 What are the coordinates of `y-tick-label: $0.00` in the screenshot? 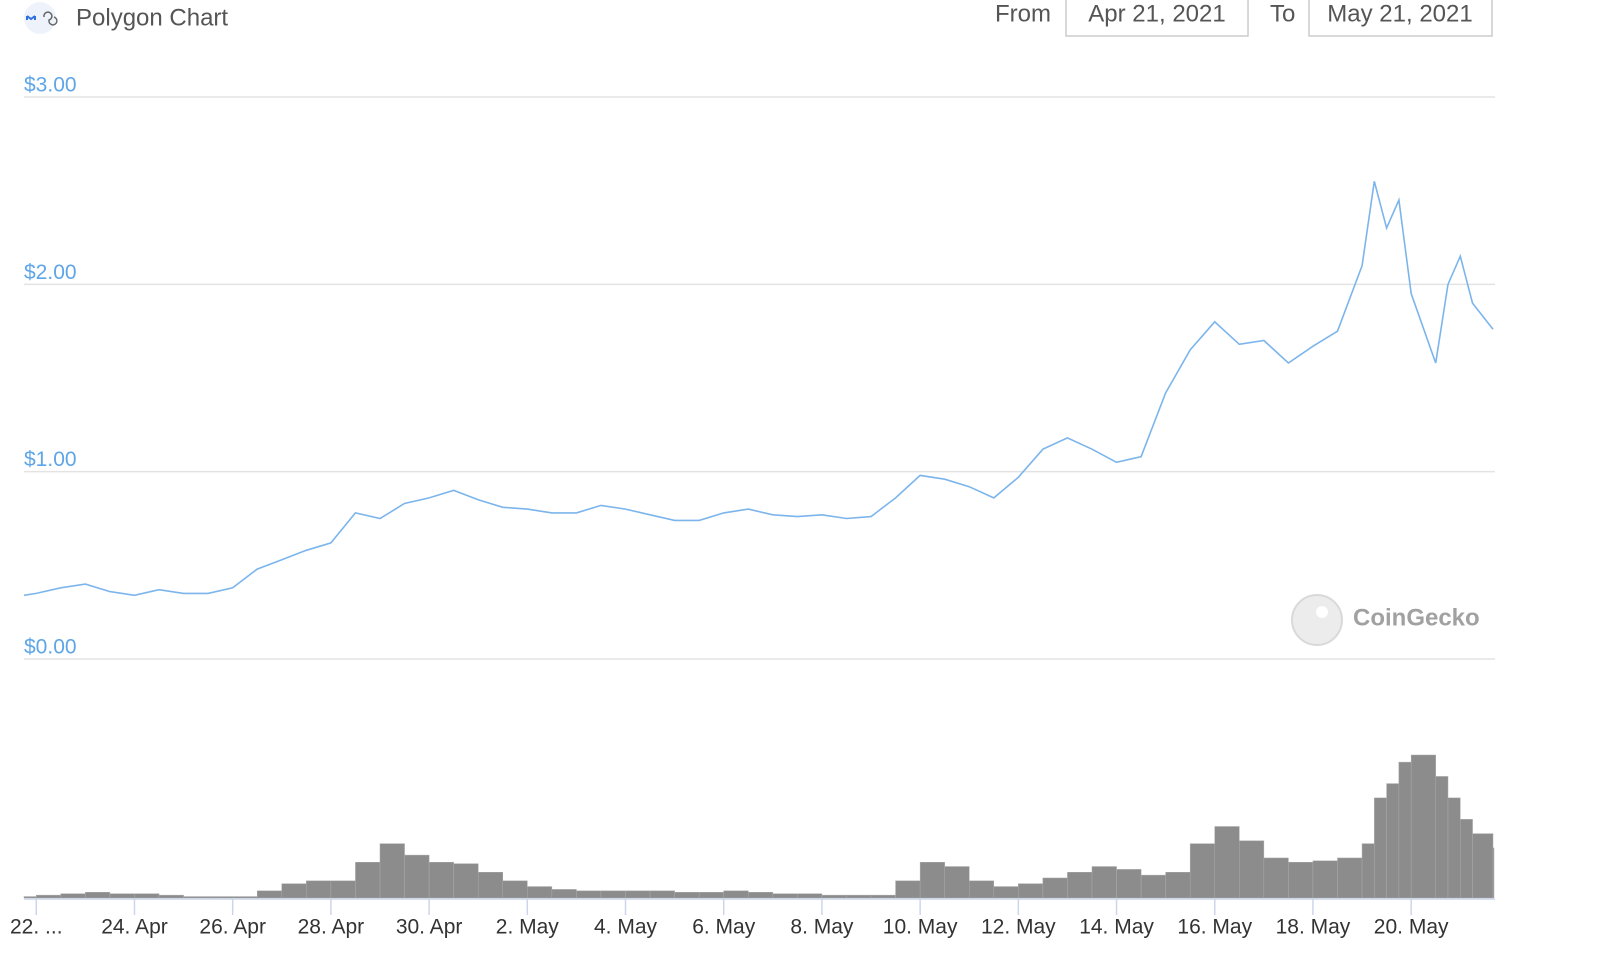 It's located at (50, 647).